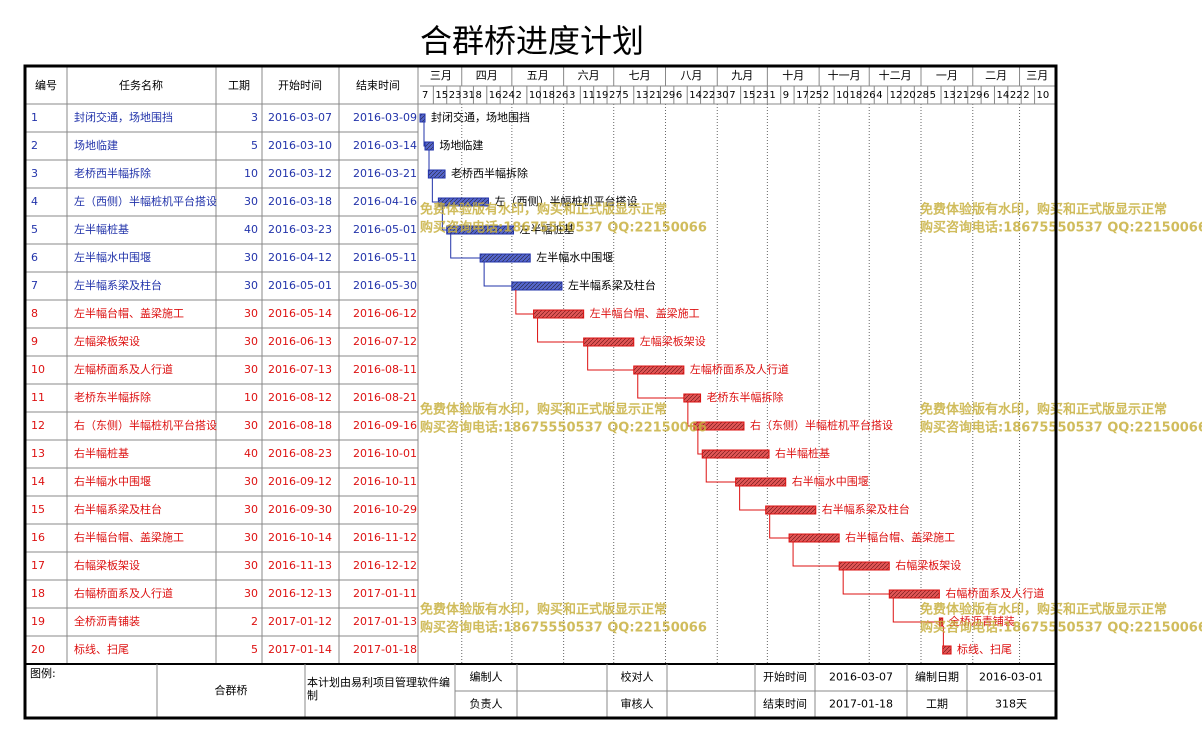  I want to click on bar-label: 左幅桥面系及人行道, so click(739, 369).